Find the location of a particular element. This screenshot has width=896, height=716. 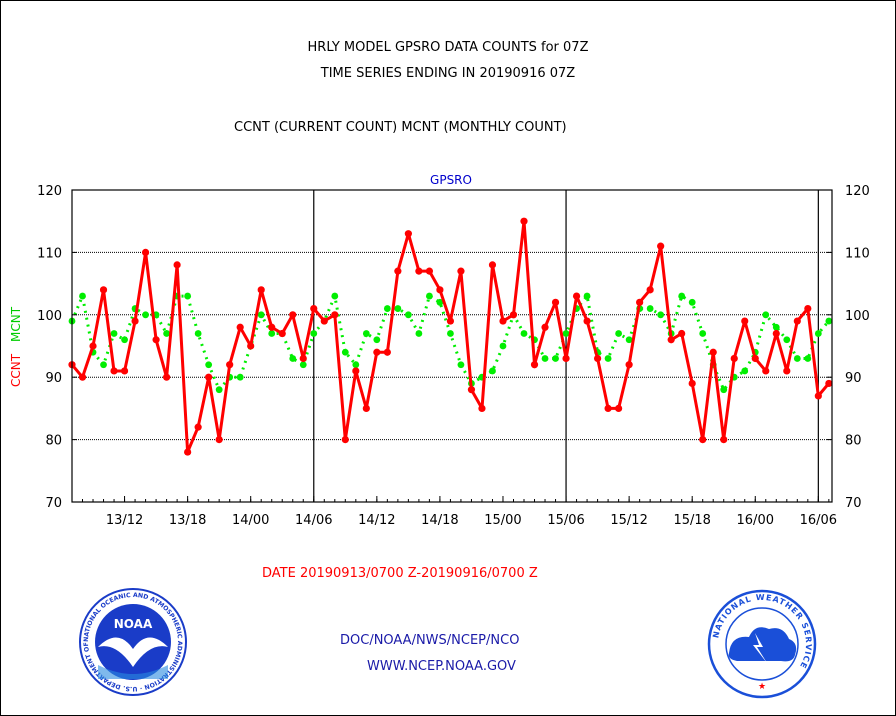

x-tick-label: 15/00 is located at coordinates (502, 520).